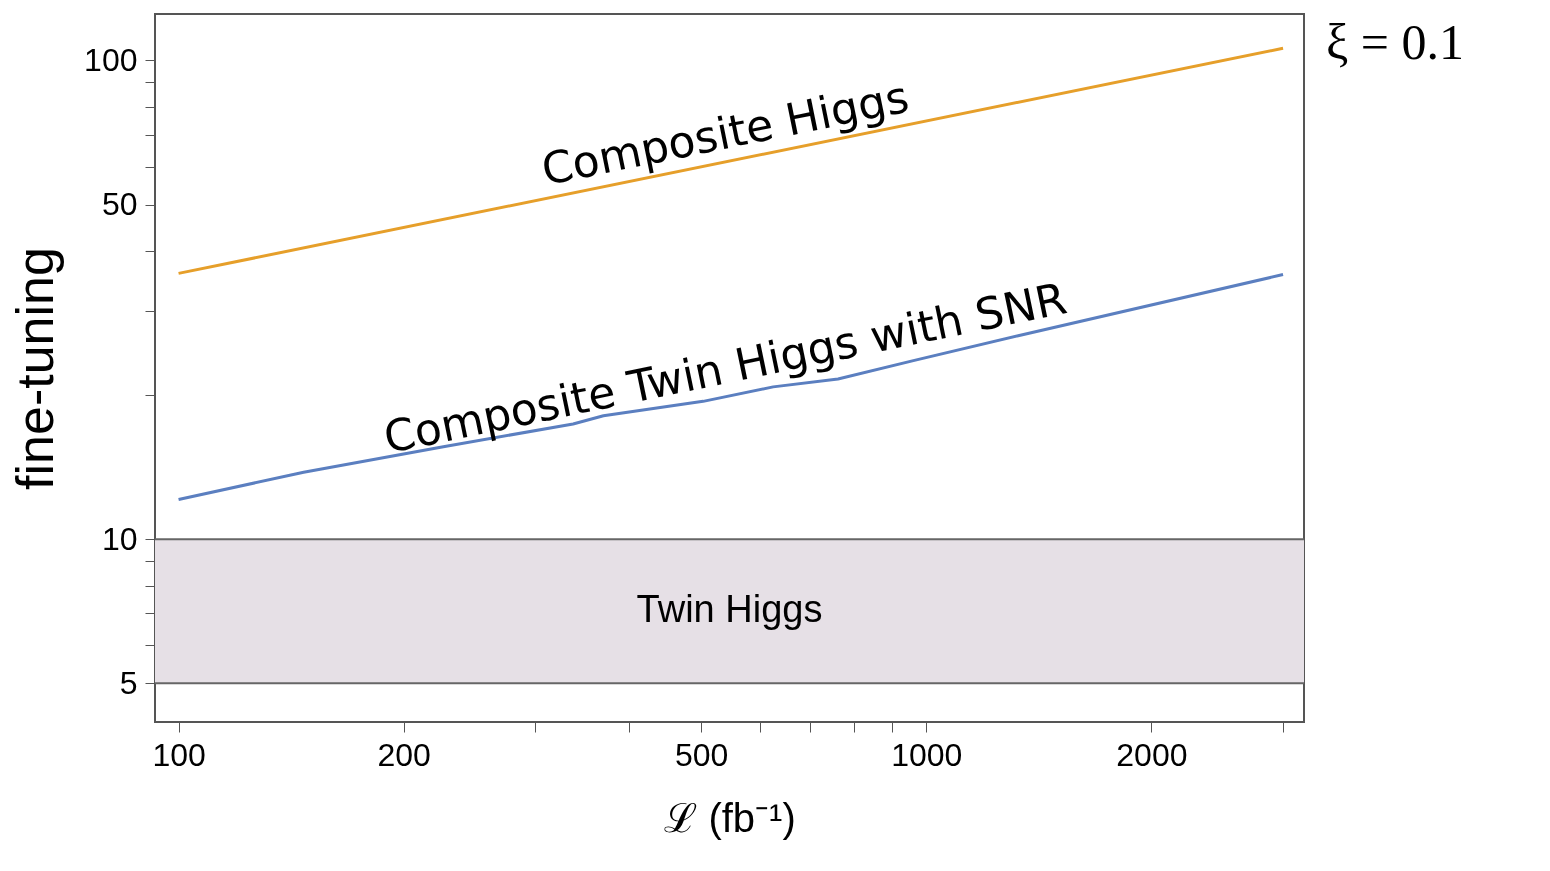  What do you see at coordinates (725, 368) in the screenshot?
I see `text: Composite Twin Higgs with SNR` at bounding box center [725, 368].